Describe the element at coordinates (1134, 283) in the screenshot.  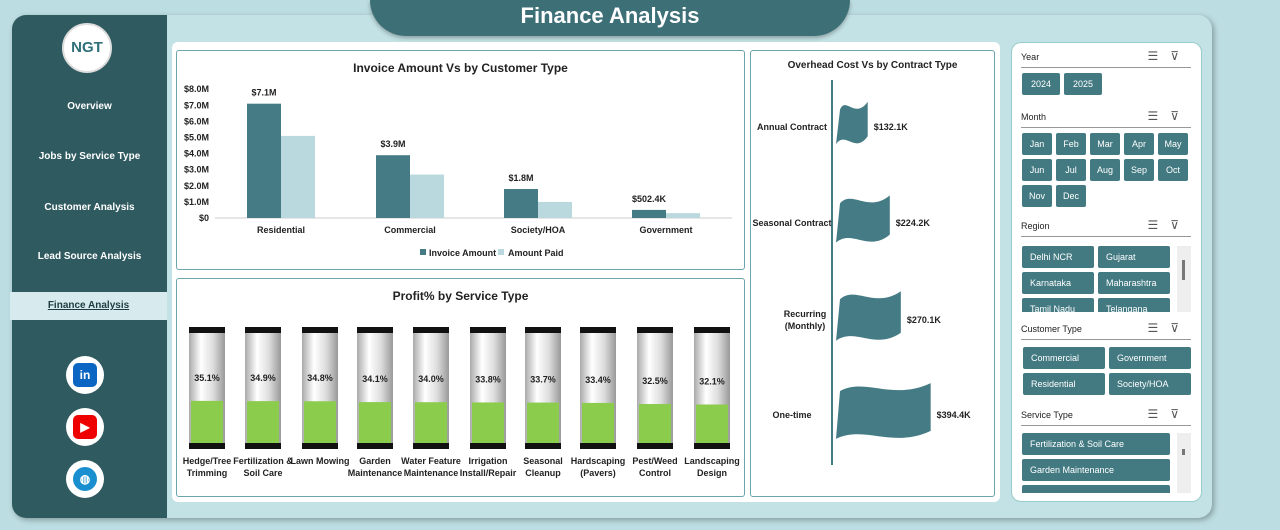
I see `slicer-item: Maharashtra` at that location.